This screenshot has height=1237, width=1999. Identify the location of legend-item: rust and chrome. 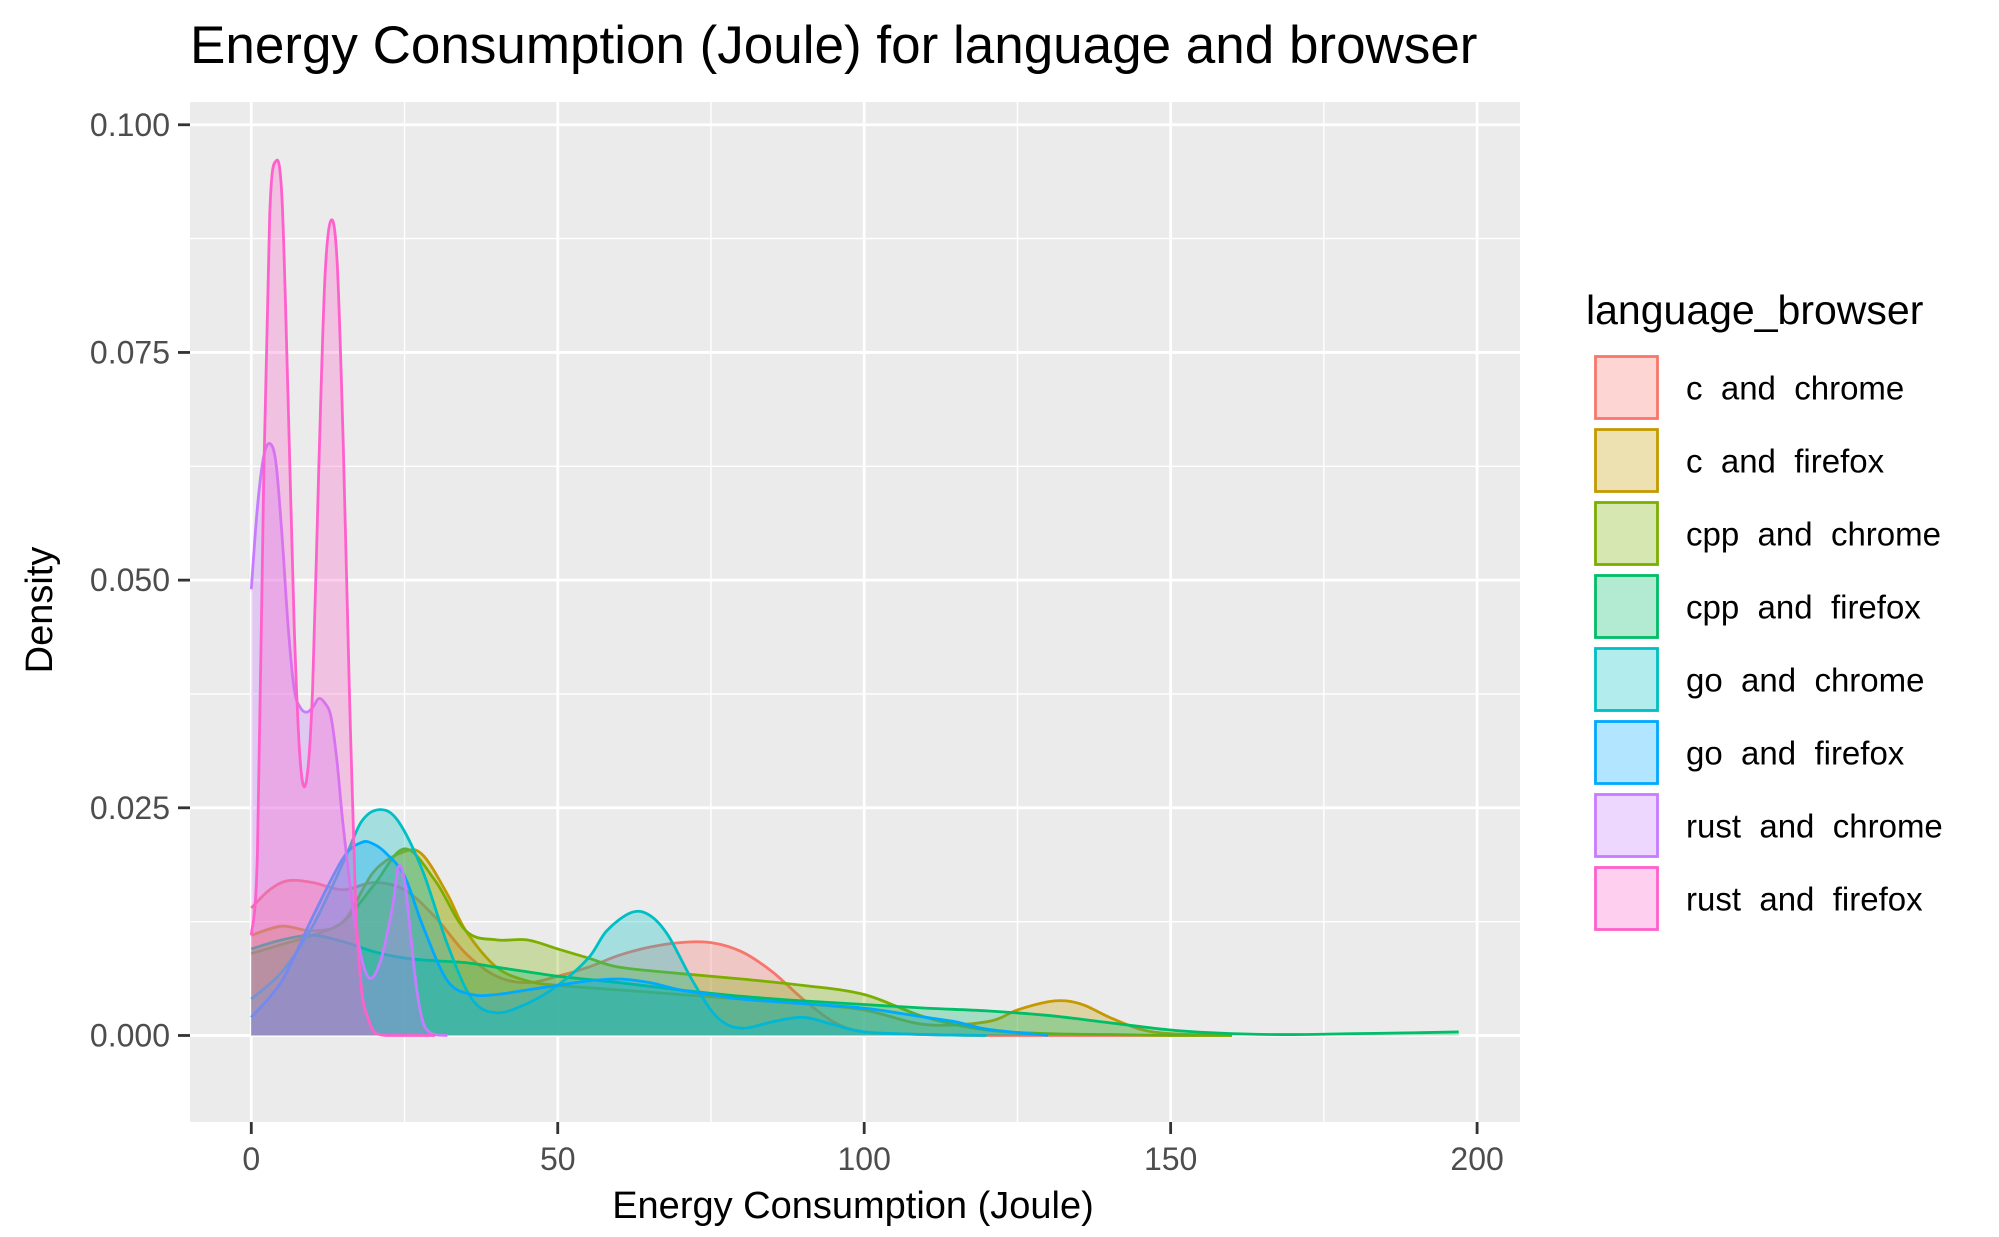
(1768, 825).